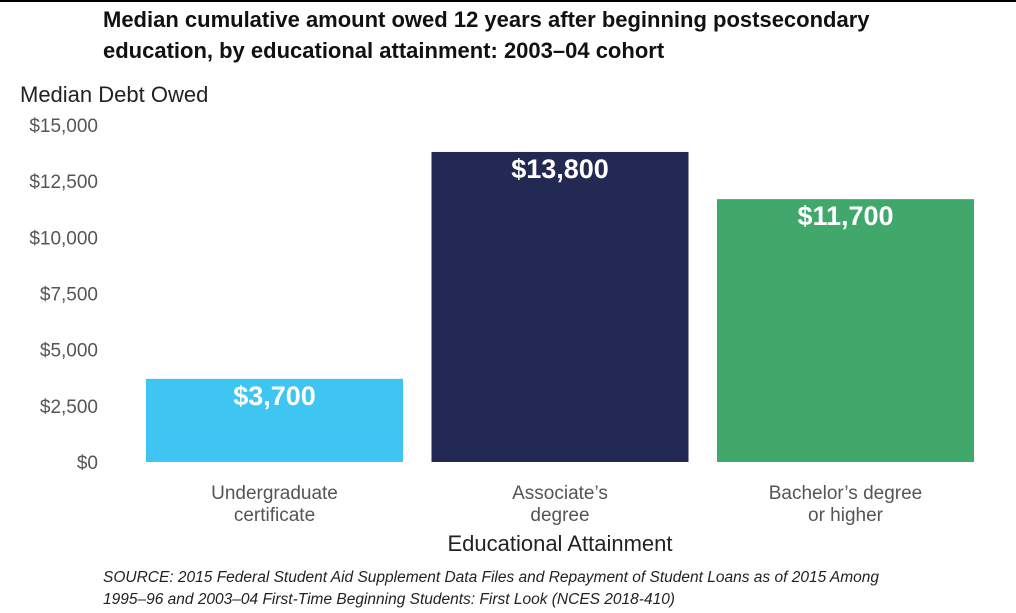 This screenshot has height=613, width=1016. Describe the element at coordinates (560, 493) in the screenshot. I see `x-category-label: Associate’s` at that location.